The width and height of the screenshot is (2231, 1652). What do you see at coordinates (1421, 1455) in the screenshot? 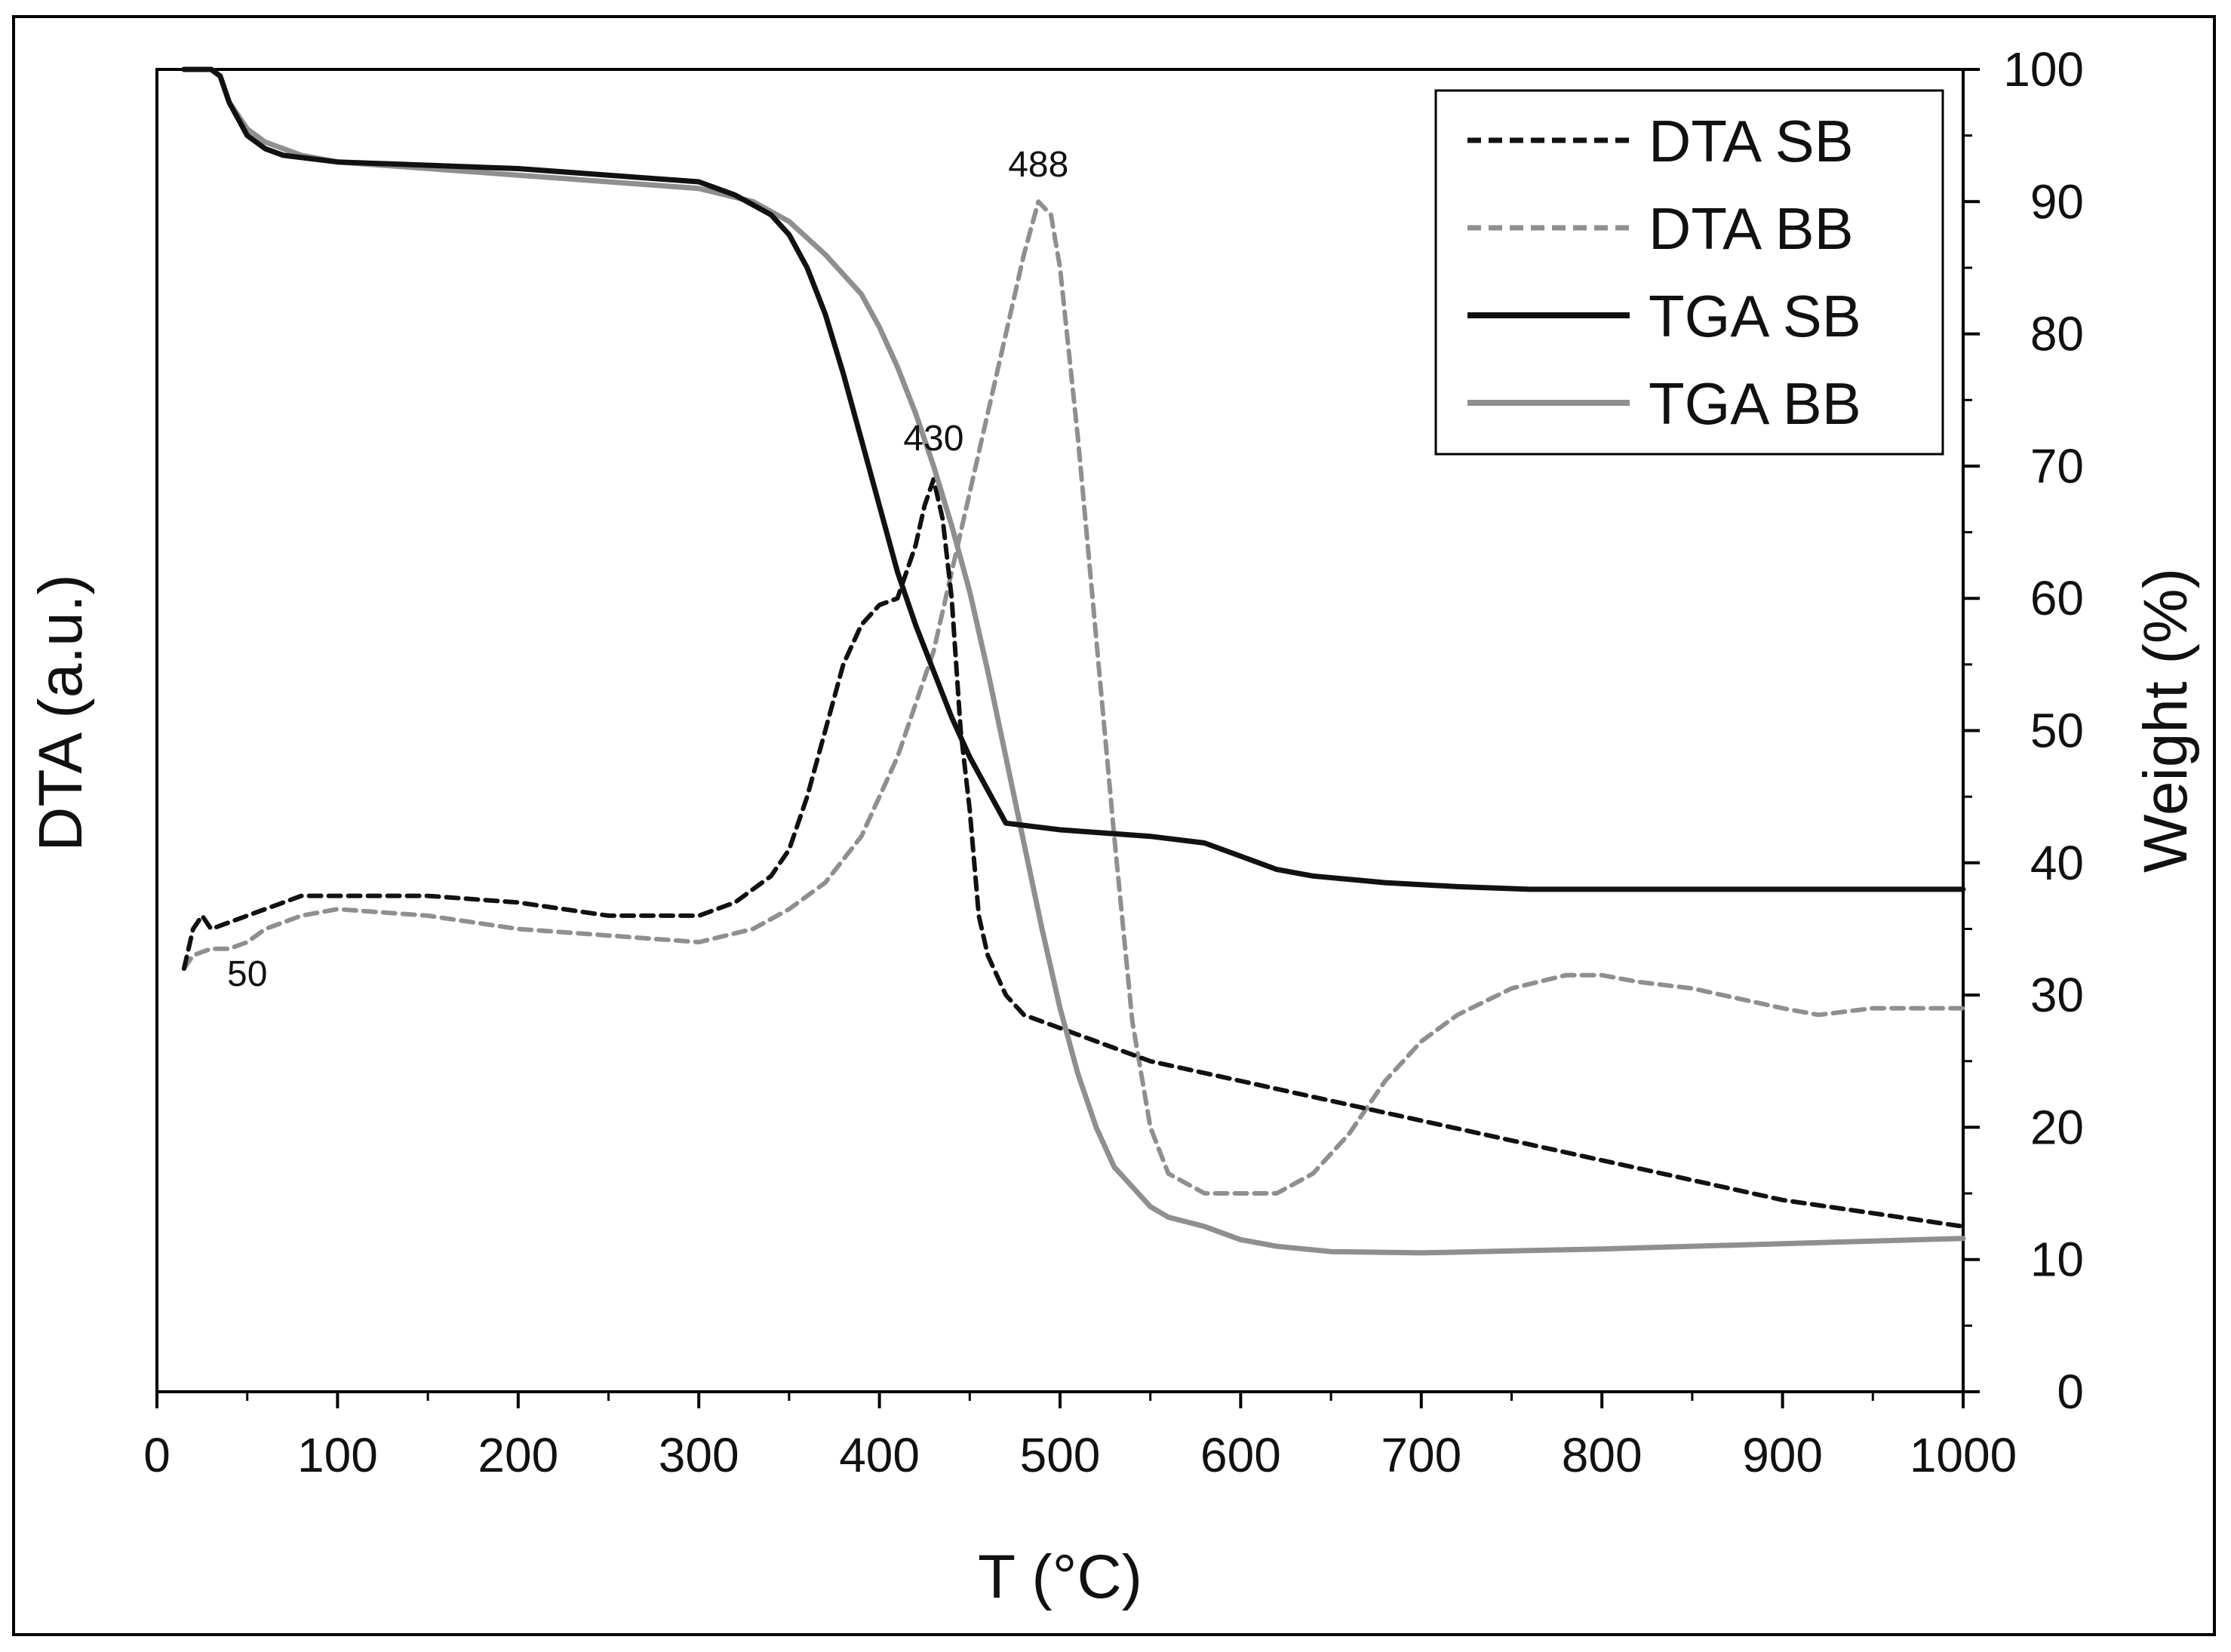
I see `x-tick-label-700: 700` at bounding box center [1421, 1455].